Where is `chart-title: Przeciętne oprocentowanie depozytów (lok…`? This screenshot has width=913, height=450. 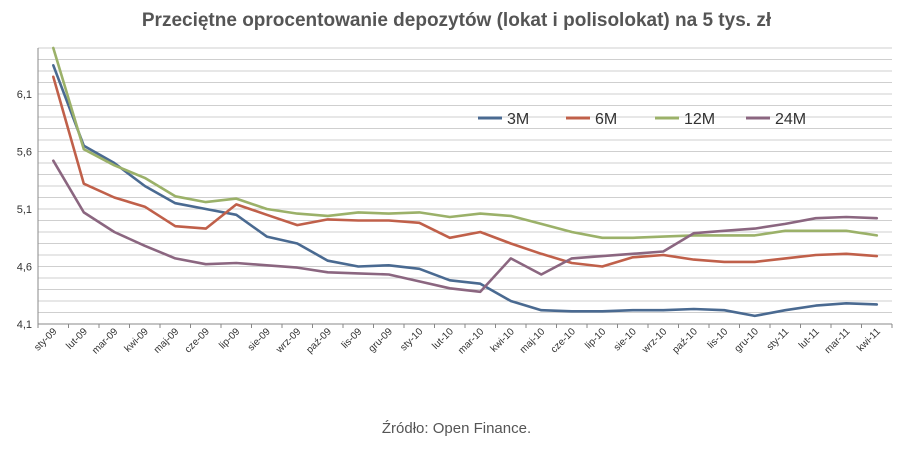
chart-title: Przeciętne oprocentowanie depozytów (lok… is located at coordinates (456, 20).